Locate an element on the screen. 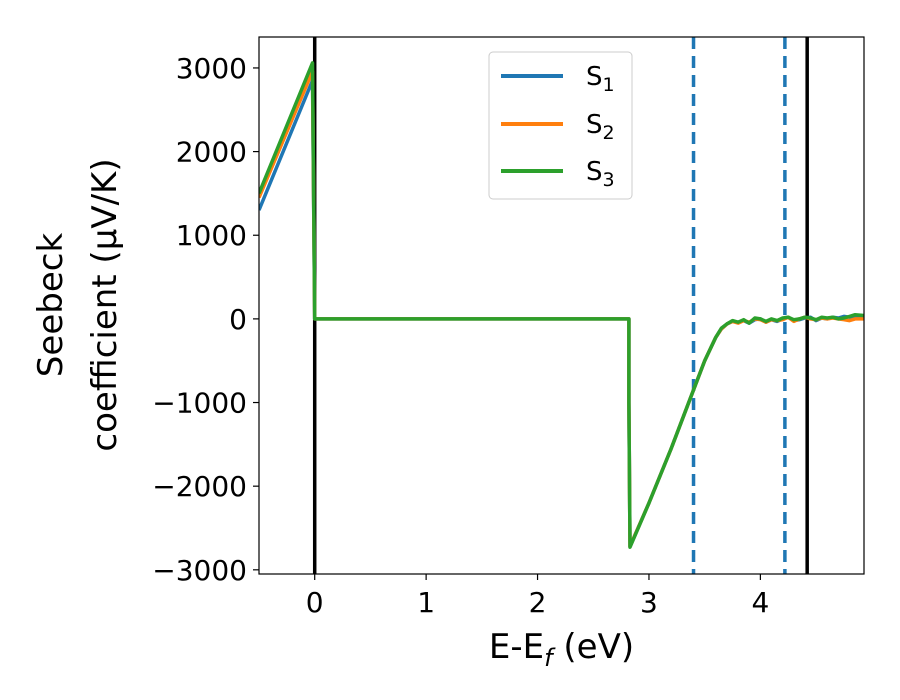  y-tick-label: −1000 is located at coordinates (199, 403).